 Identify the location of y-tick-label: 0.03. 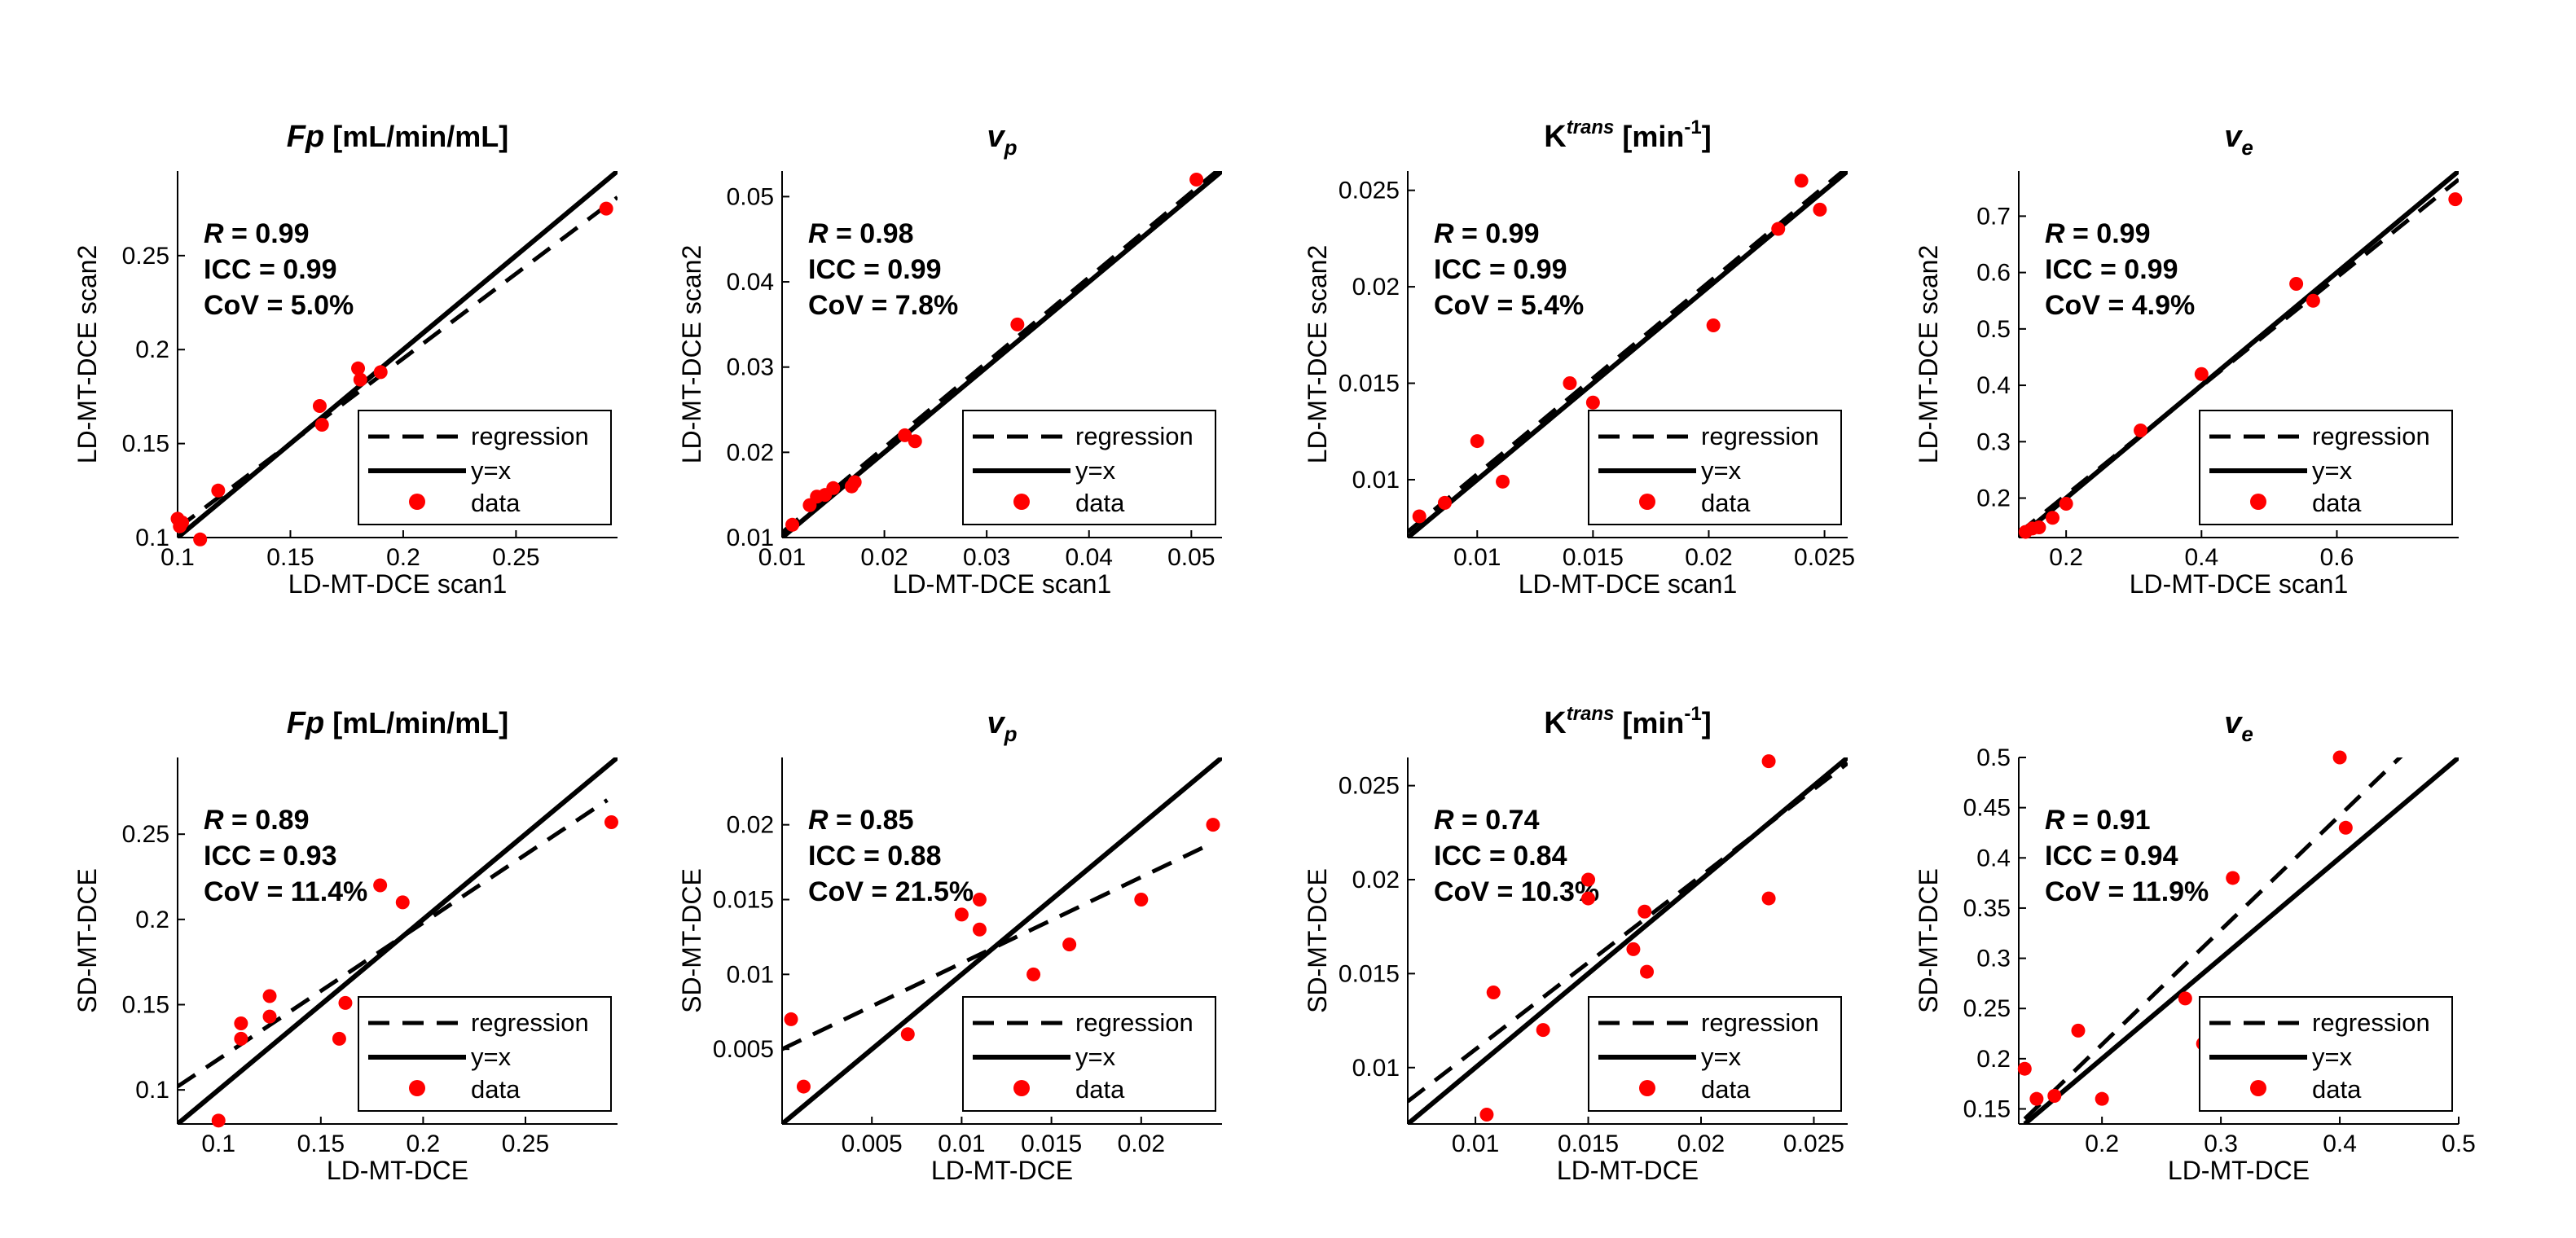
(750, 367).